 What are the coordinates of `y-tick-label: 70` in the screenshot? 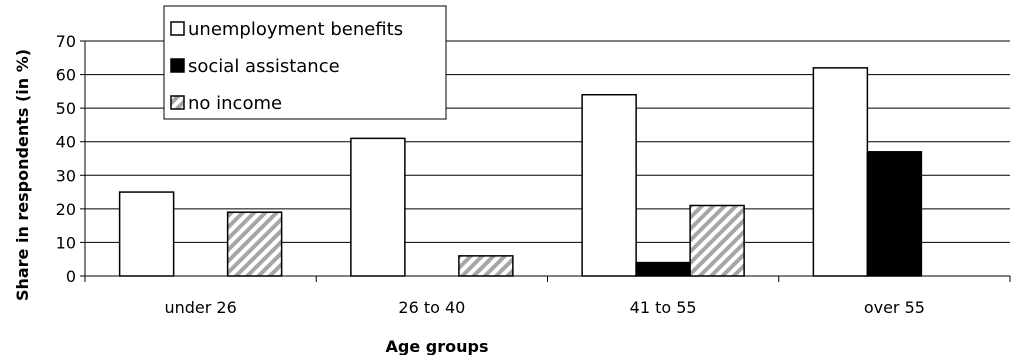 It's located at (66, 41).